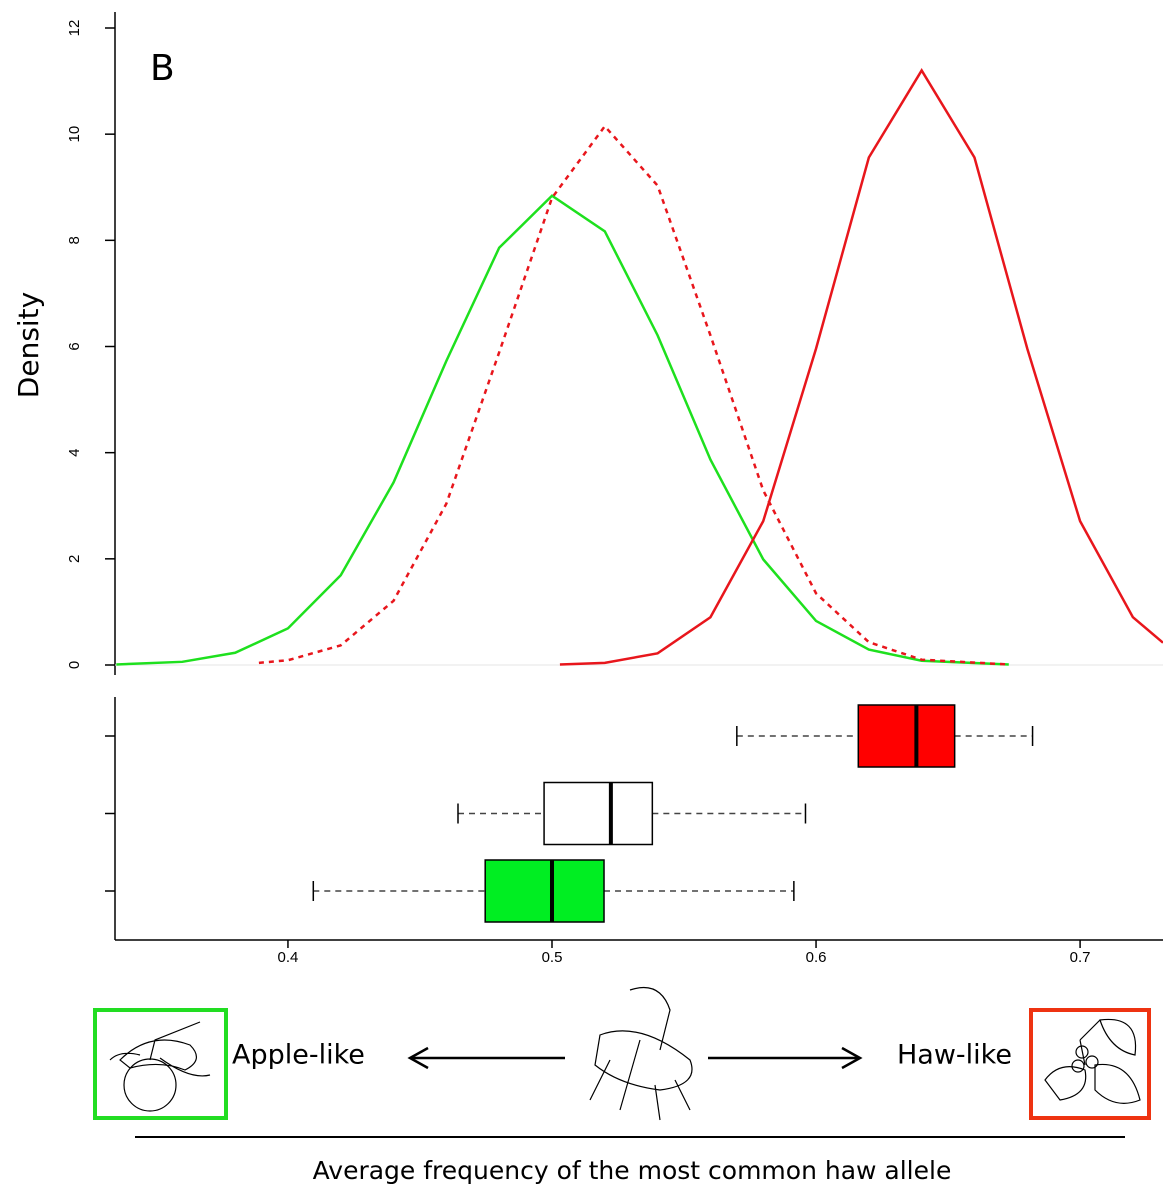 The image size is (1163, 1190). Describe the element at coordinates (74, 346) in the screenshot. I see `y-tick-label: 6` at that location.